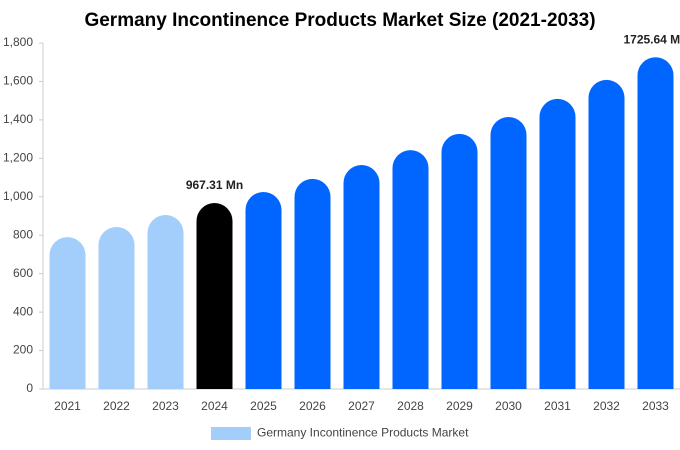 The height and width of the screenshot is (450, 680). Describe the element at coordinates (18, 81) in the screenshot. I see `y-tick-label: 1,600` at that location.